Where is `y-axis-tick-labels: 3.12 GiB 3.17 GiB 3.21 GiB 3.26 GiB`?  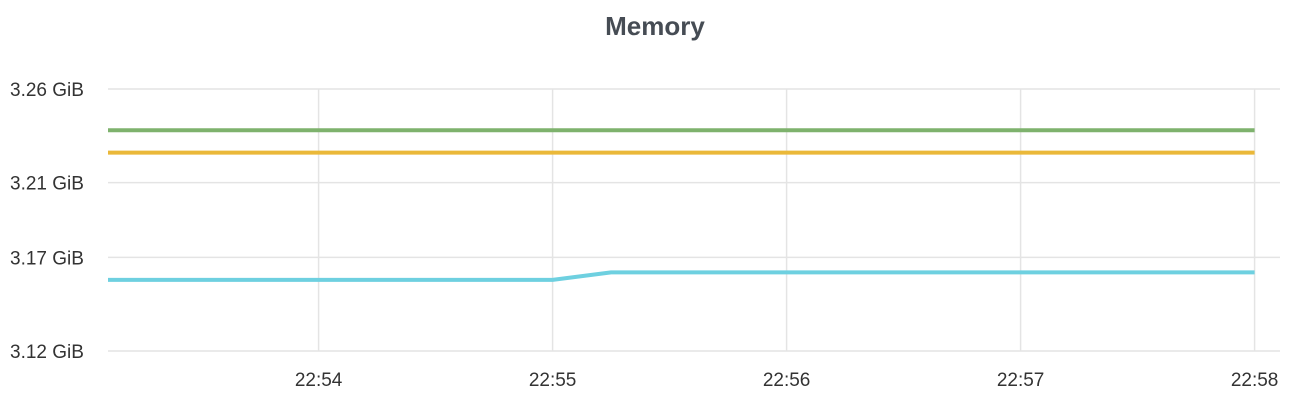 y-axis-tick-labels: 3.12 GiB 3.17 GiB 3.21 GiB 3.26 GiB is located at coordinates (47, 221).